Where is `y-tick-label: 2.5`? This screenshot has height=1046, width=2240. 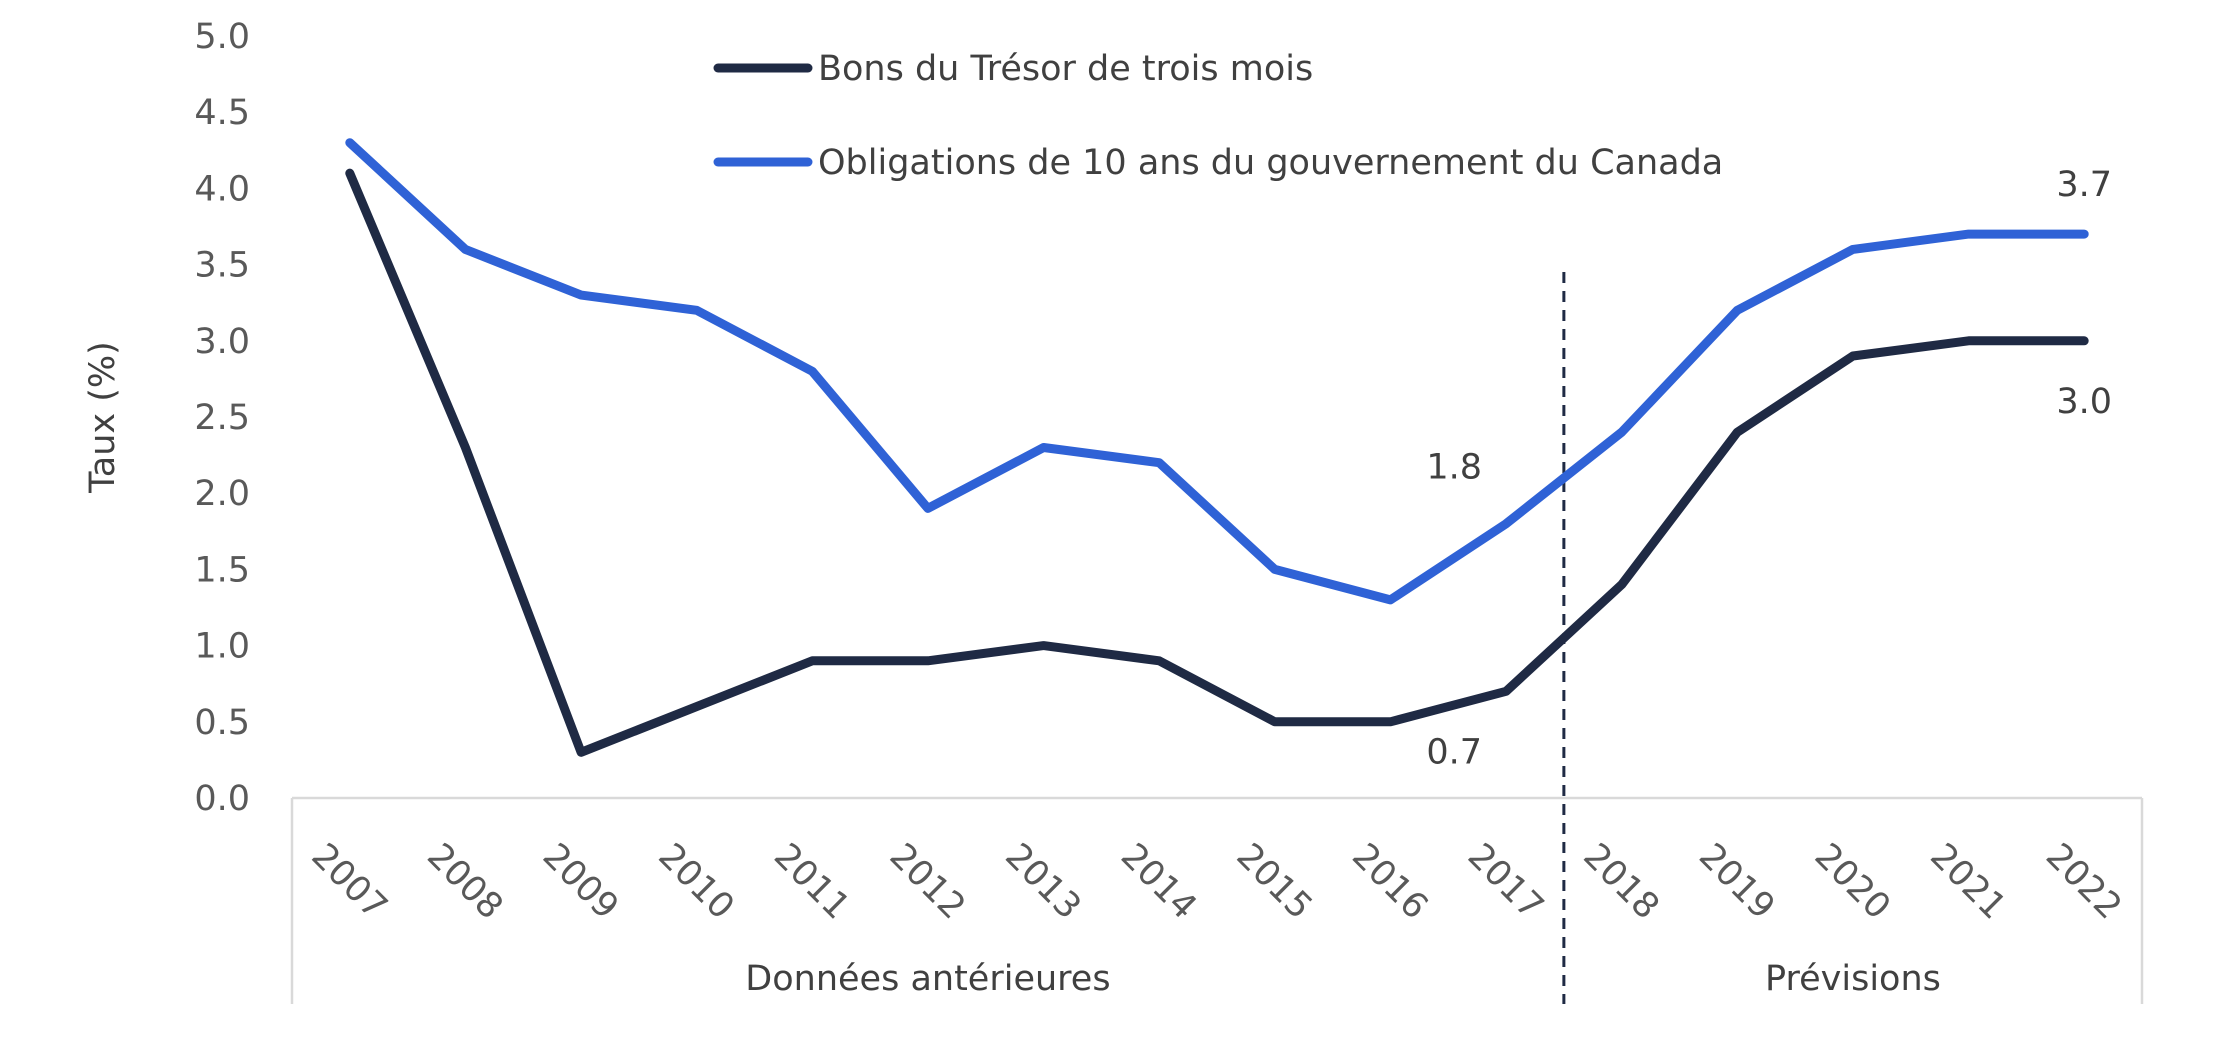
y-tick-label: 2.5 is located at coordinates (222, 418).